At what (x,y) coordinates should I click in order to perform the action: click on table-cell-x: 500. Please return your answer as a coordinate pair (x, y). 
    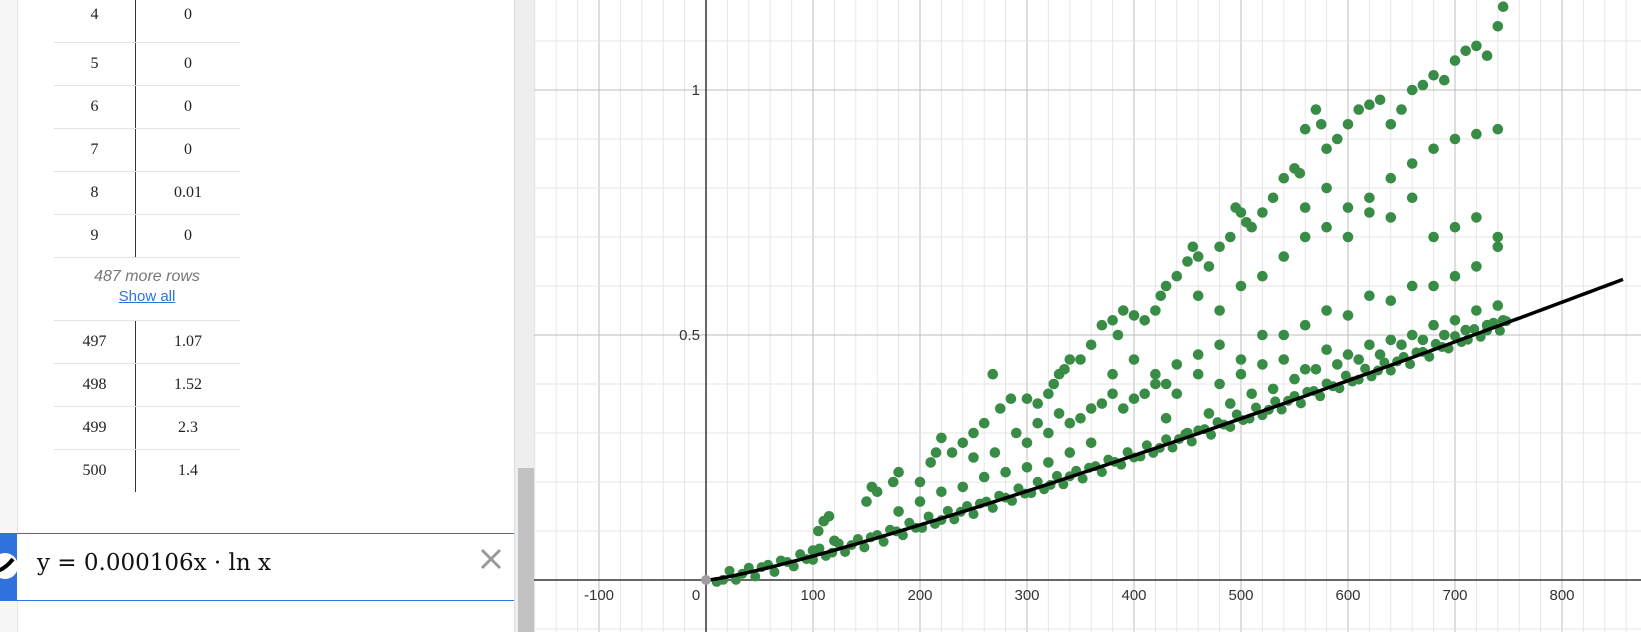
    Looking at the image, I should click on (95, 471).